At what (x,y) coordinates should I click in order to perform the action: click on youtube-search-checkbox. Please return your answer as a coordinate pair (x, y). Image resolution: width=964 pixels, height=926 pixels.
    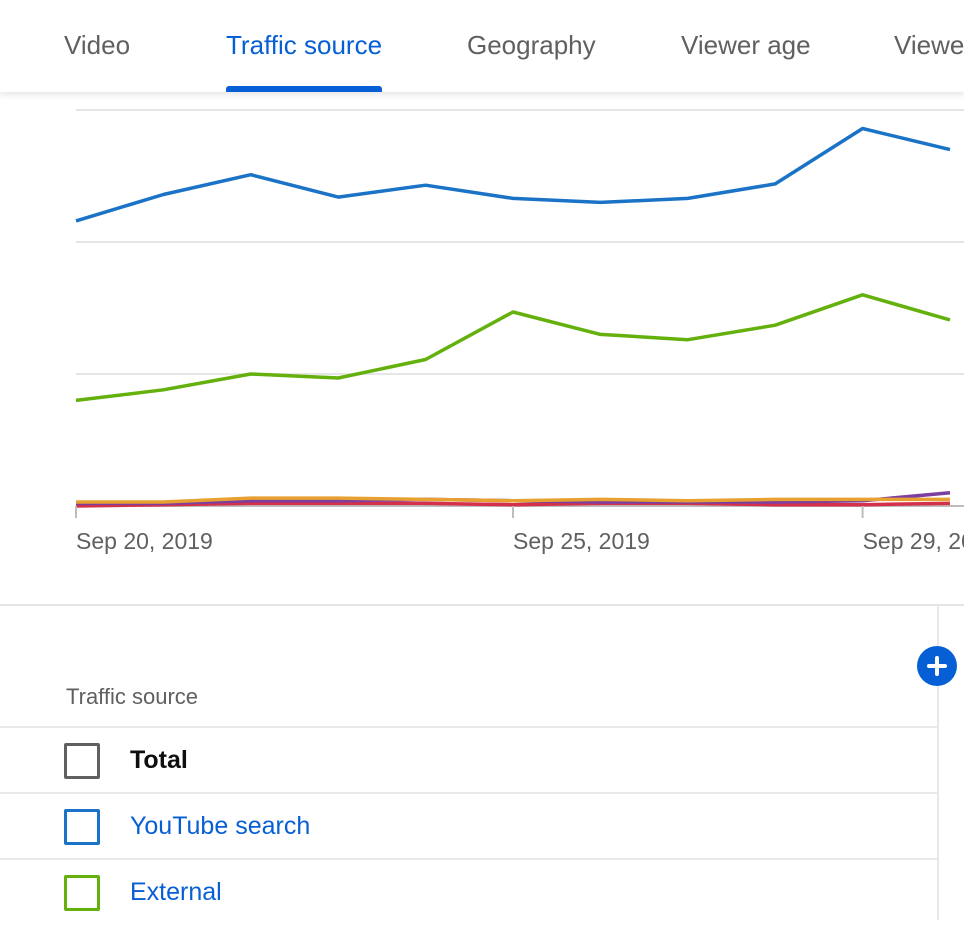
    Looking at the image, I should click on (82, 827).